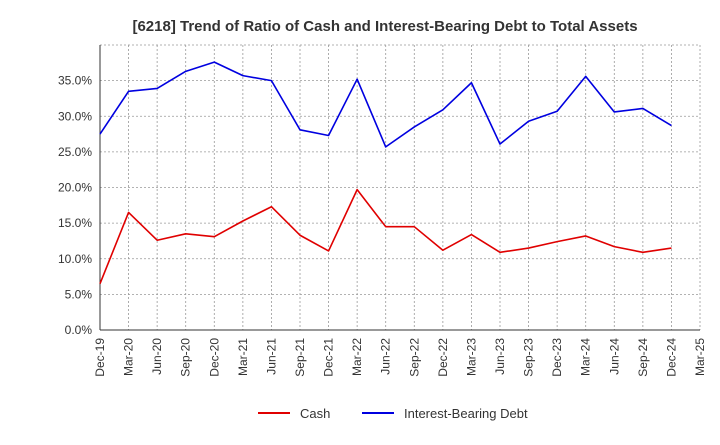  What do you see at coordinates (329, 357) in the screenshot?
I see `x-tick-label: Dec-21` at bounding box center [329, 357].